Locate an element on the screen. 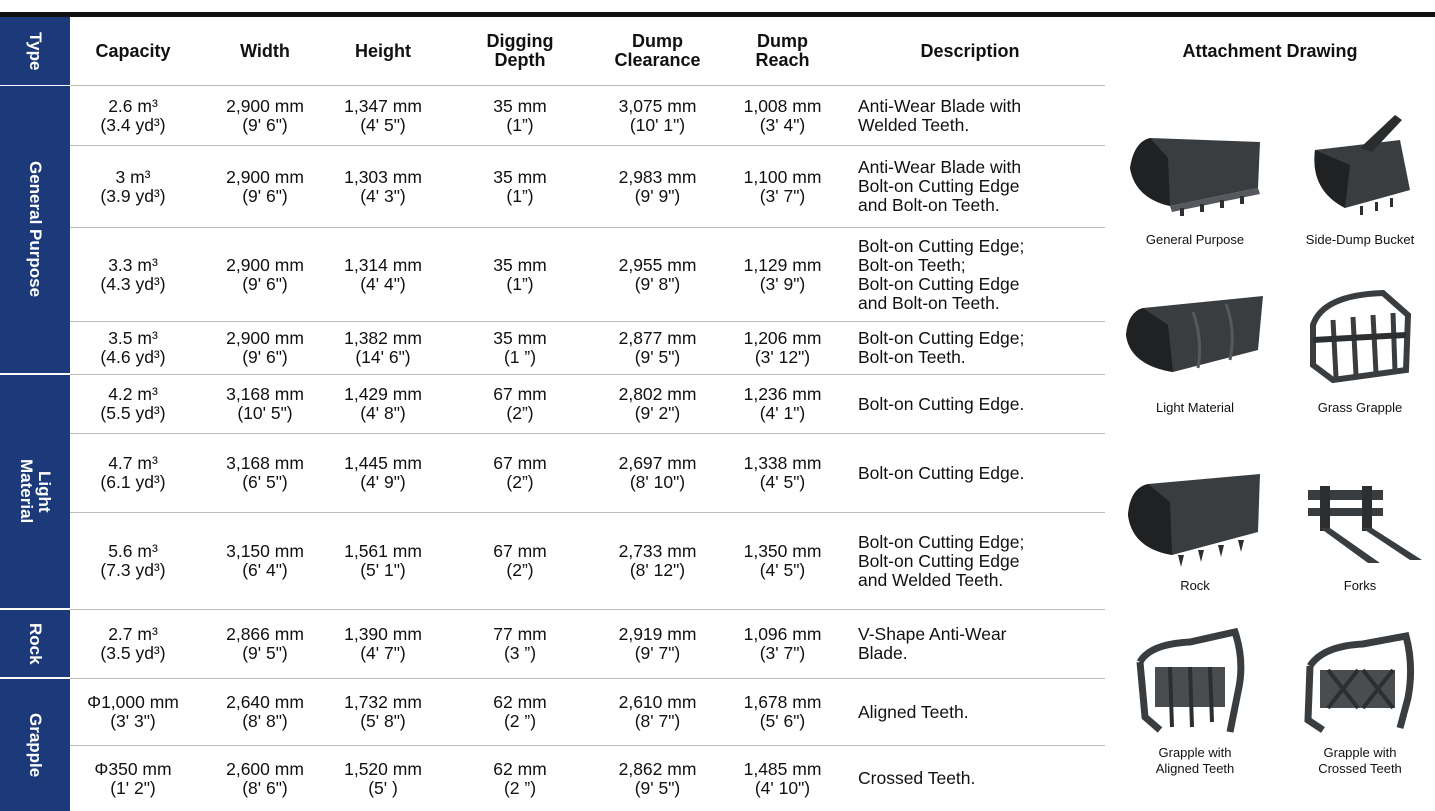 This screenshot has width=1435, height=811. cell-digging: 77 mm (3 ”) is located at coordinates (520, 644).